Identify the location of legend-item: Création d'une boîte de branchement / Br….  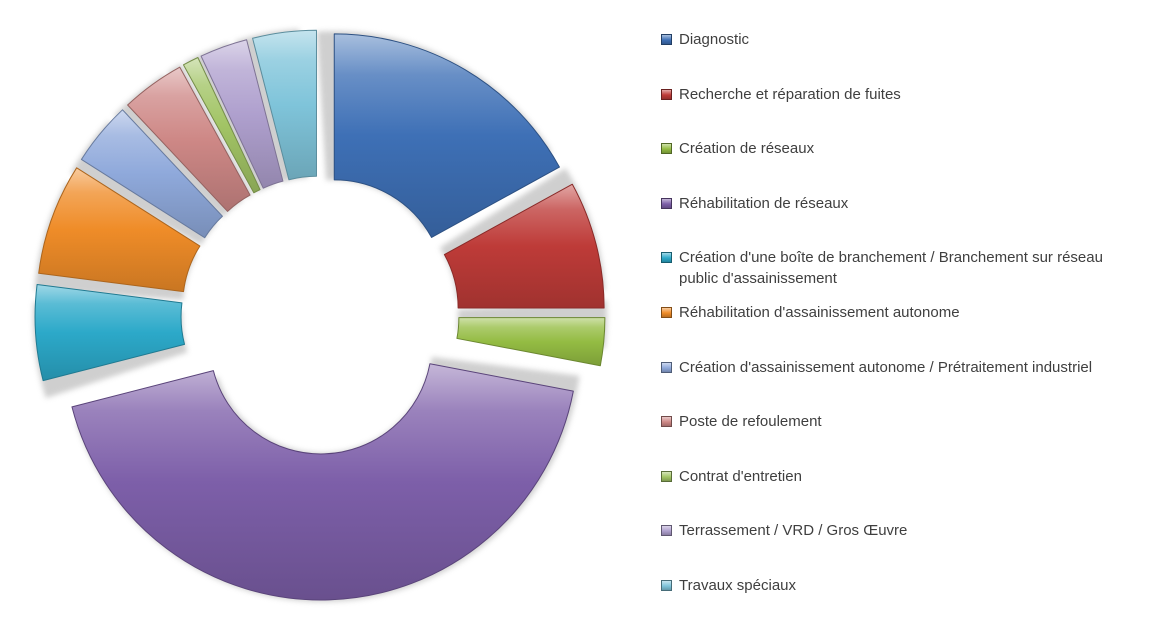
(903, 275).